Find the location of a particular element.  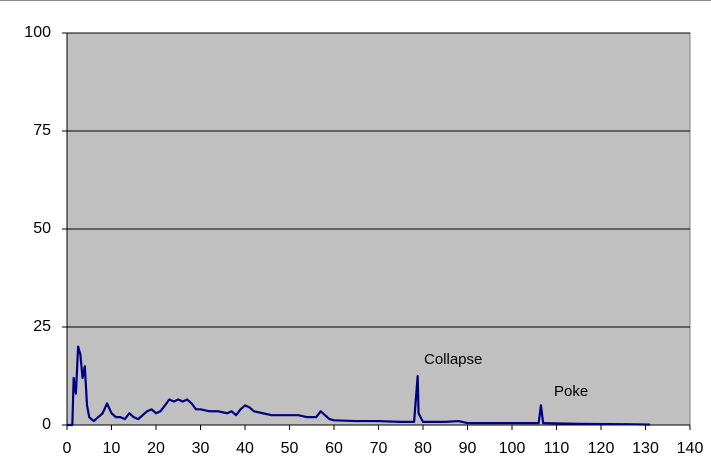

x-tick-label: 130 is located at coordinates (645, 448).